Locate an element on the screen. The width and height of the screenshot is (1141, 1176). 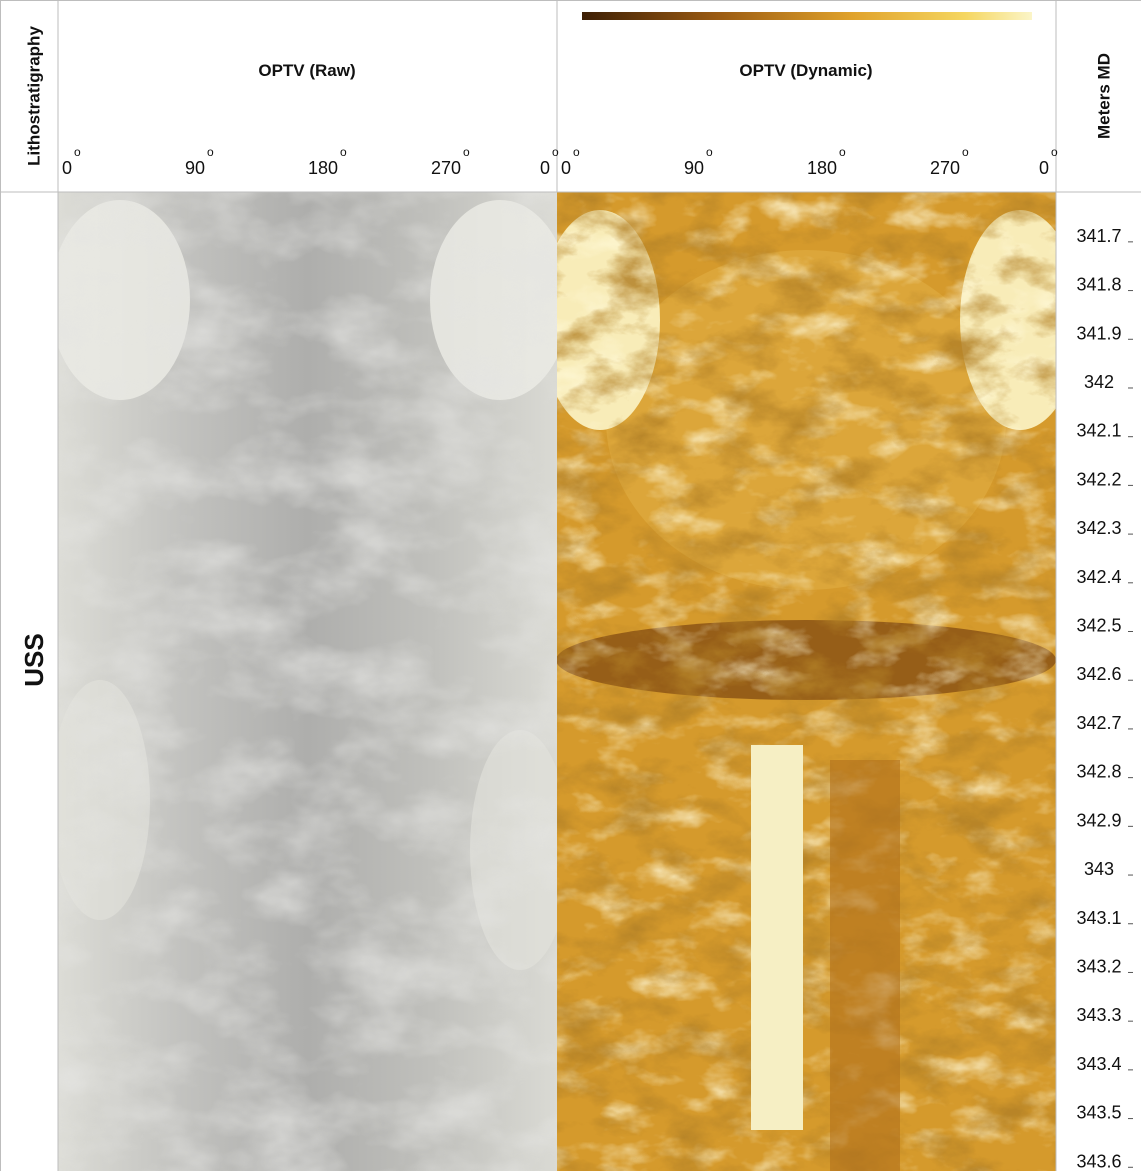
depth-label: 343.4 is located at coordinates (1098, 1064).